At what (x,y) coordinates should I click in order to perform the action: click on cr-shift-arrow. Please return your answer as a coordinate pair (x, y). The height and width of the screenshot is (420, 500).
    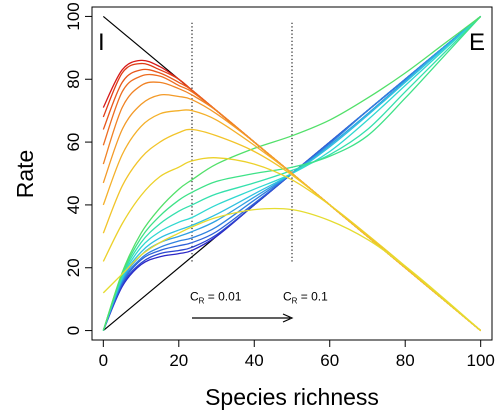
    Looking at the image, I should click on (243, 318).